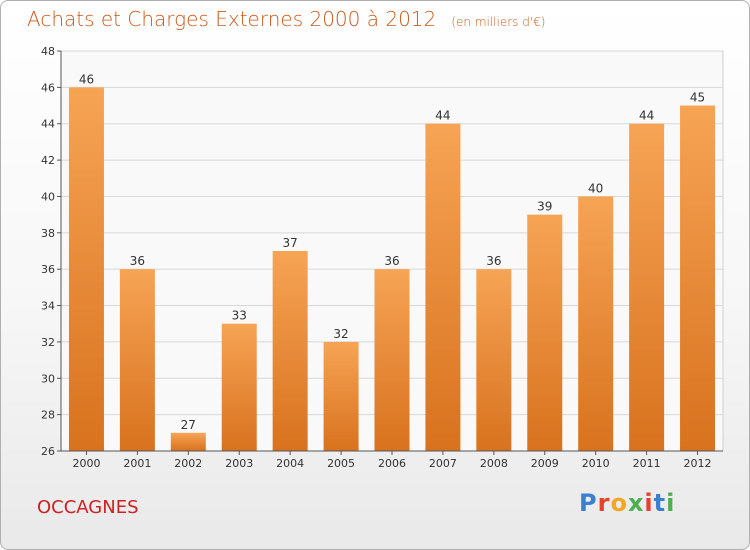 Image resolution: width=750 pixels, height=550 pixels. Describe the element at coordinates (88, 507) in the screenshot. I see `commune-name: OCCAGNES` at that location.